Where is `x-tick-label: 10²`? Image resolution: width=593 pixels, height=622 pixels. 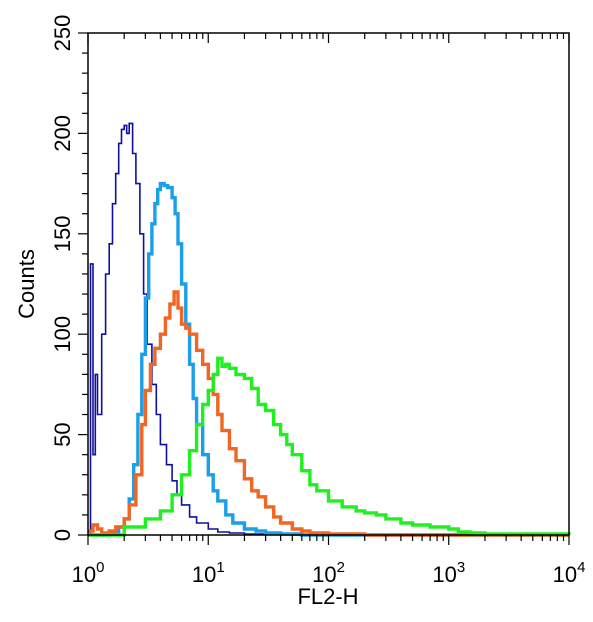 x-tick-label: 10² is located at coordinates (328, 573).